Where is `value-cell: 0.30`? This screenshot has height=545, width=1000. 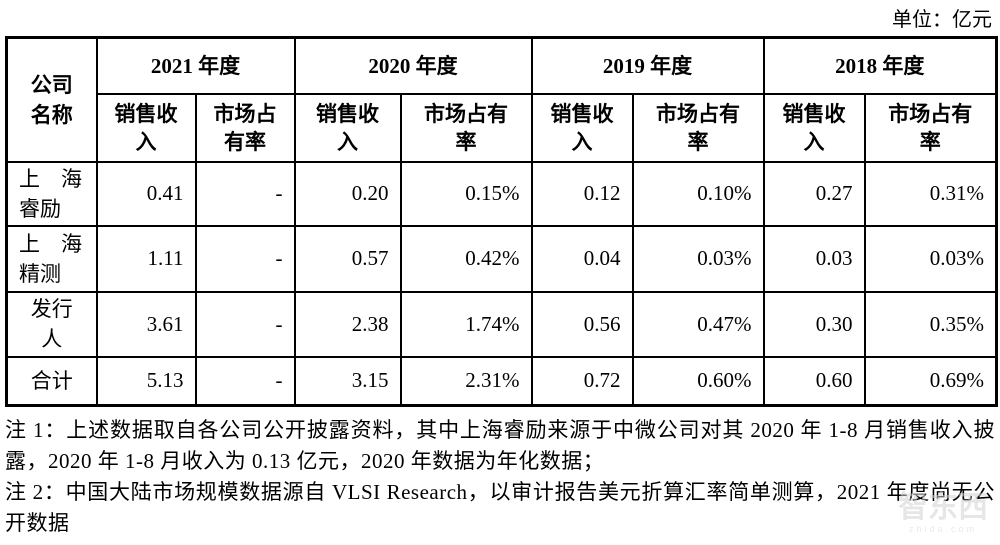
value-cell: 0.30 is located at coordinates (814, 324).